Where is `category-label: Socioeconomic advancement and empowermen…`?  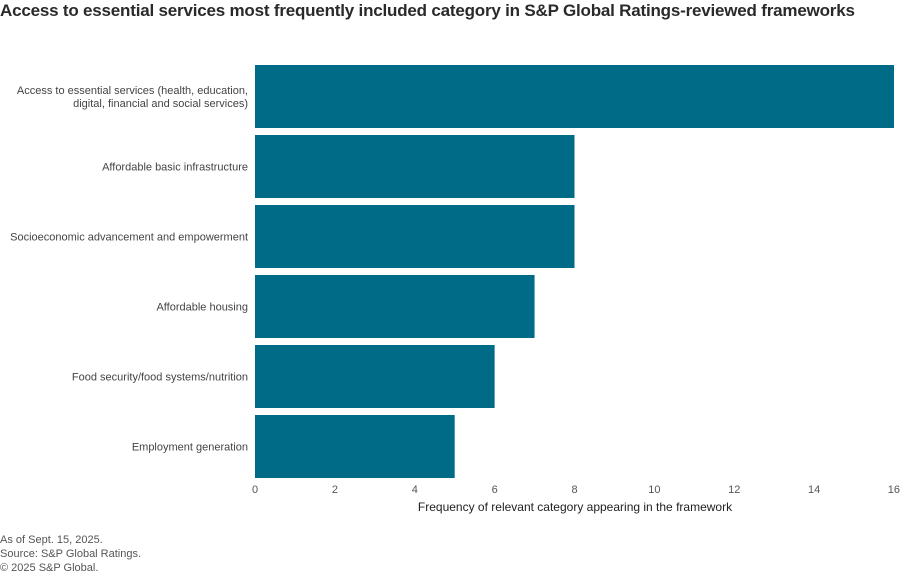 category-label: Socioeconomic advancement and empowermen… is located at coordinates (129, 238).